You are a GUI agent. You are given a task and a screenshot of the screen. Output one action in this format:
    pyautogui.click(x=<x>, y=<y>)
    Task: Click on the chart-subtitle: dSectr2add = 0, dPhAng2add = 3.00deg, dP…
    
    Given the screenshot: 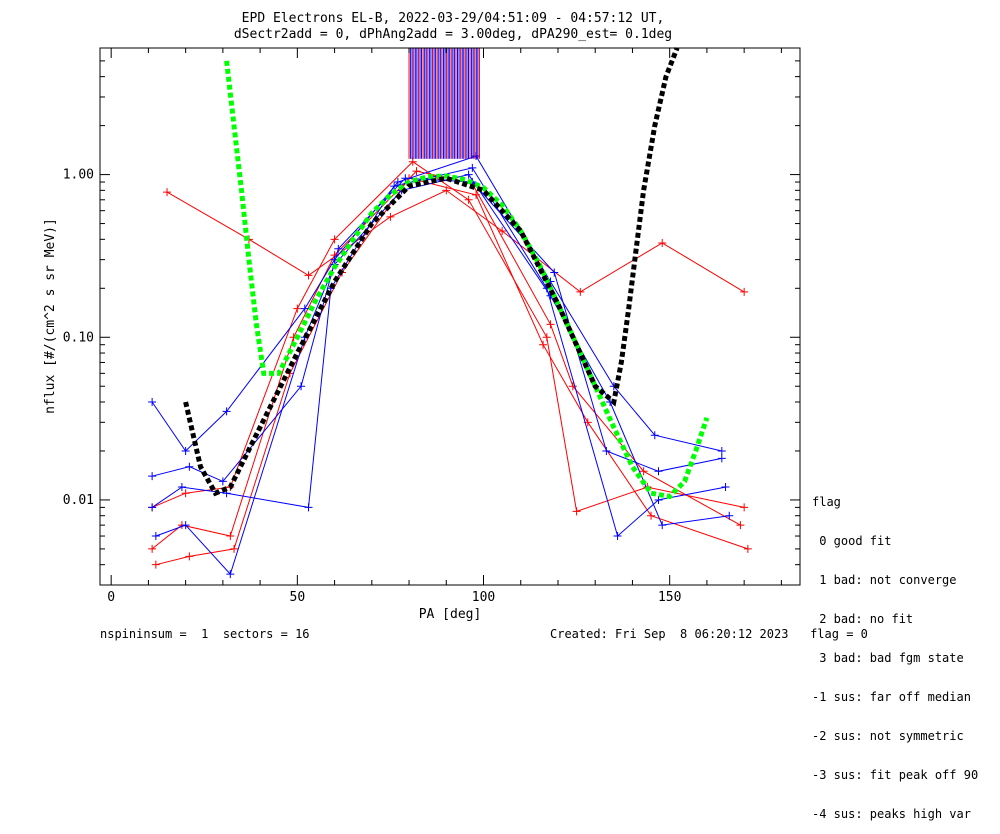 What is the action you would take?
    pyautogui.click(x=453, y=34)
    